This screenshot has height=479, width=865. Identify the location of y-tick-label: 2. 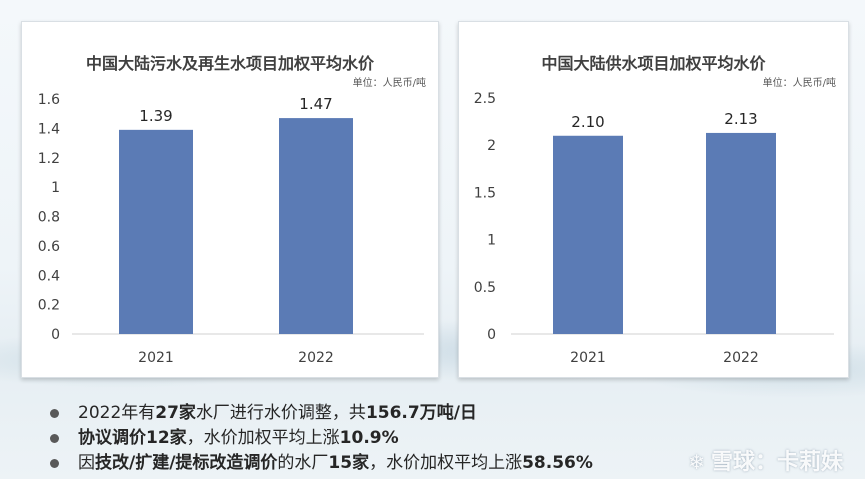
(491, 146).